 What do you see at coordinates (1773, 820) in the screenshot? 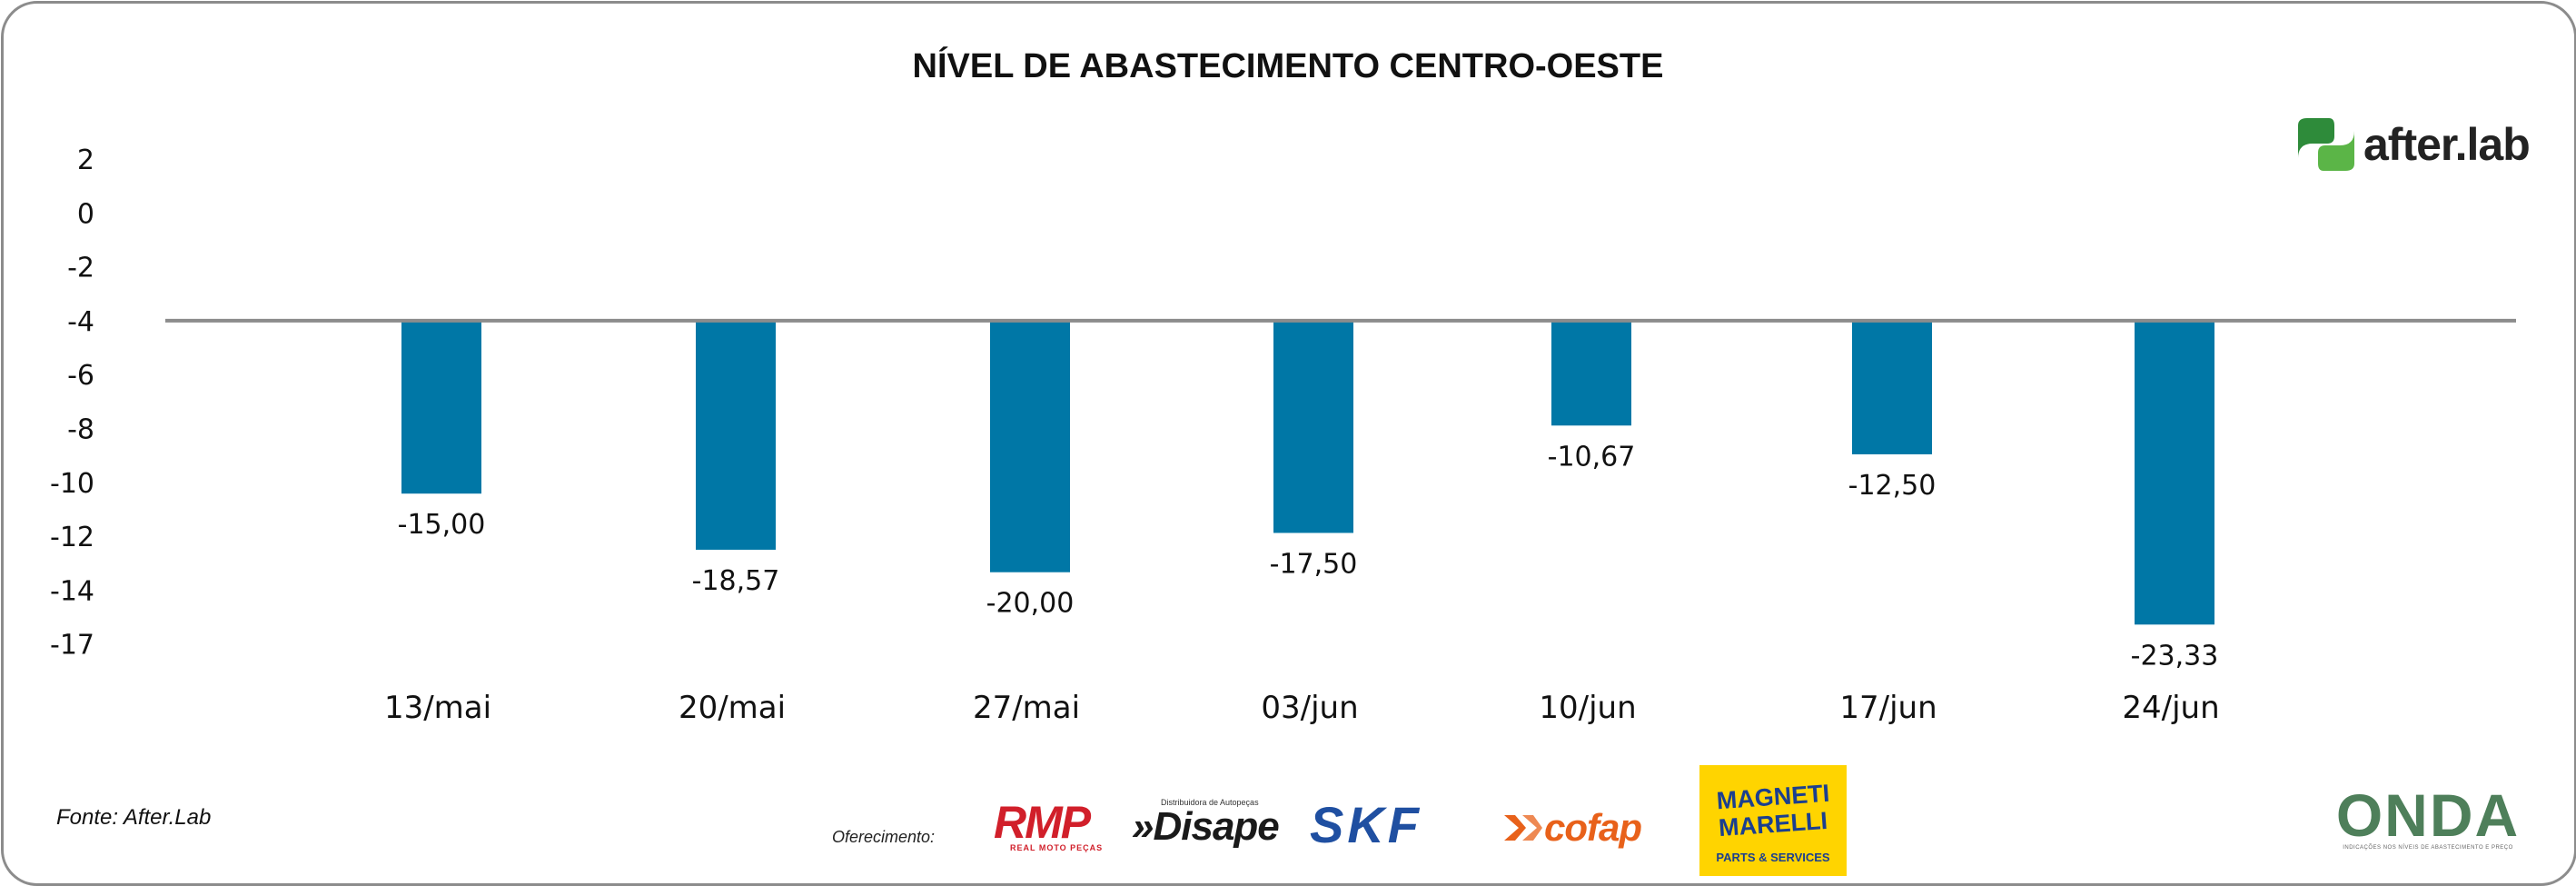
I see `magneti-marelli-logo: MAGNETI MARELLI PARTS & SERVICES` at bounding box center [1773, 820].